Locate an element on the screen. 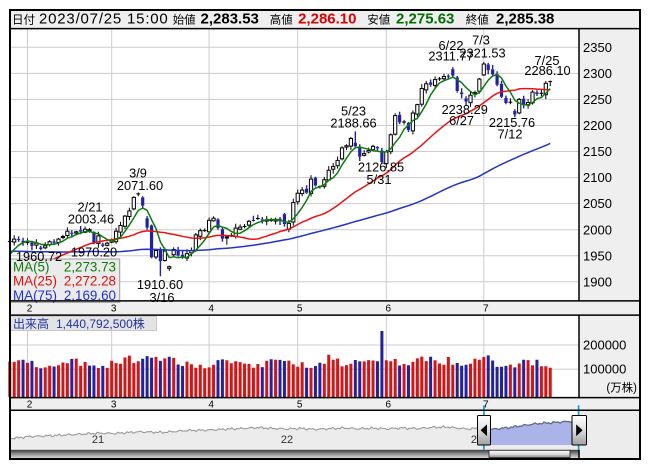 Image resolution: width=653 pixels, height=470 pixels. svg-text: 2,286.10 is located at coordinates (327, 18).